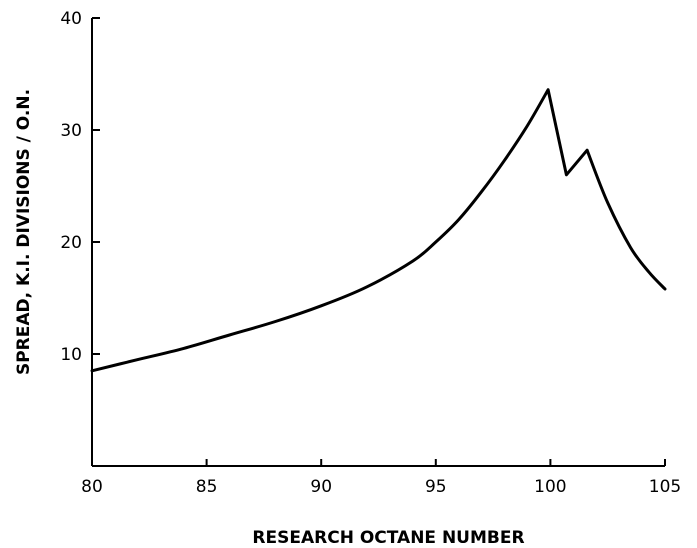 This screenshot has width=697, height=548. Describe the element at coordinates (550, 487) in the screenshot. I see `x-tick-label: 100` at that location.